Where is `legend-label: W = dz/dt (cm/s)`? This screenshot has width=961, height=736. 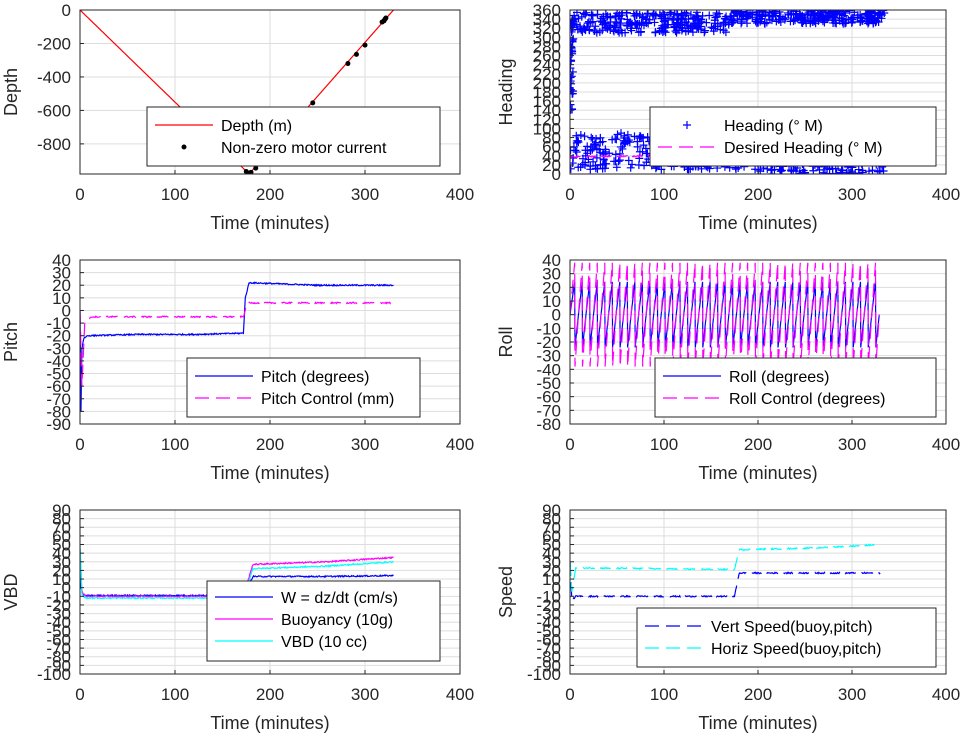
legend-label: W = dz/dt (cm/s) is located at coordinates (339, 598).